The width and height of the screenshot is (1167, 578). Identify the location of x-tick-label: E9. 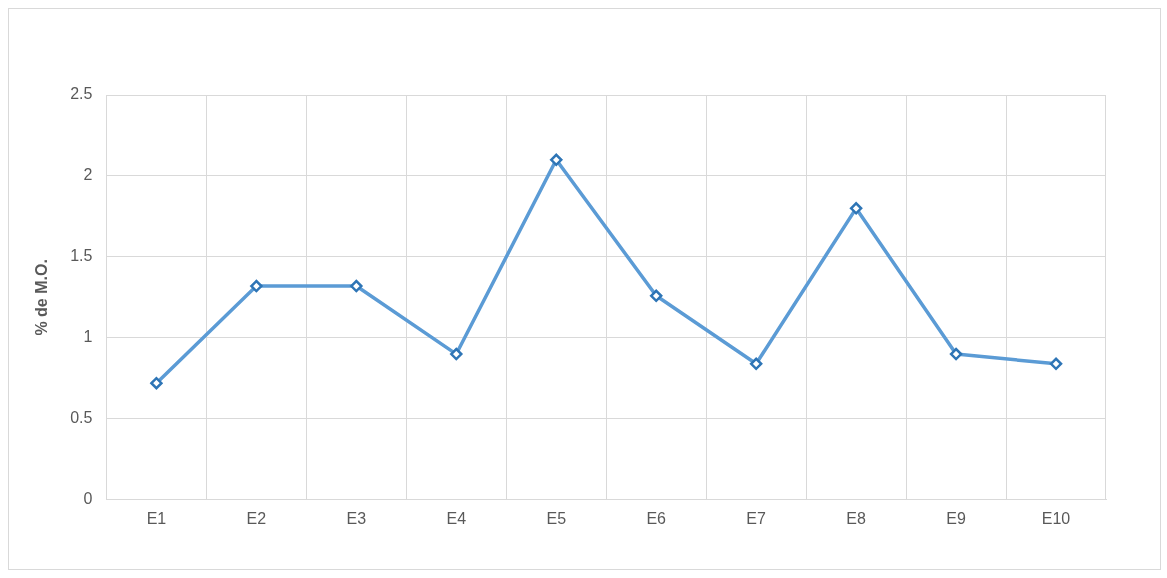
(956, 518).